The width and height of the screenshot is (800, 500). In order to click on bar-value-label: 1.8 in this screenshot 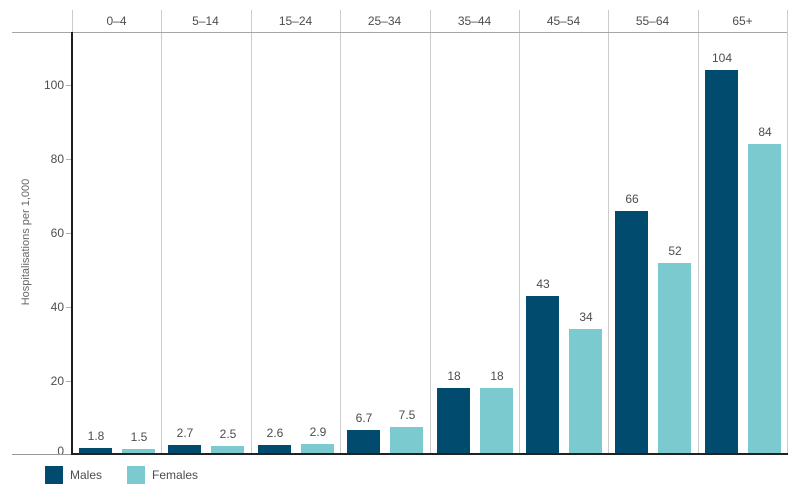, I will do `click(96, 436)`.